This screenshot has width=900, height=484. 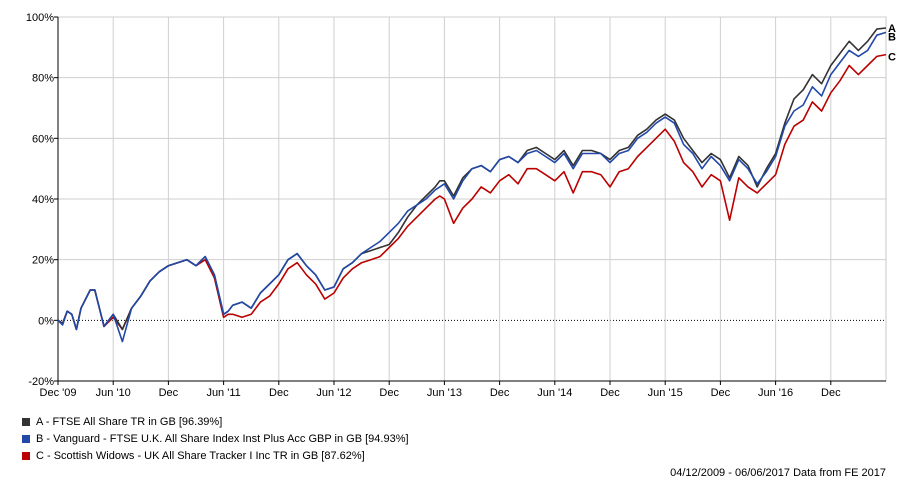 What do you see at coordinates (43, 79) in the screenshot?
I see `y-tick-label: 80%` at bounding box center [43, 79].